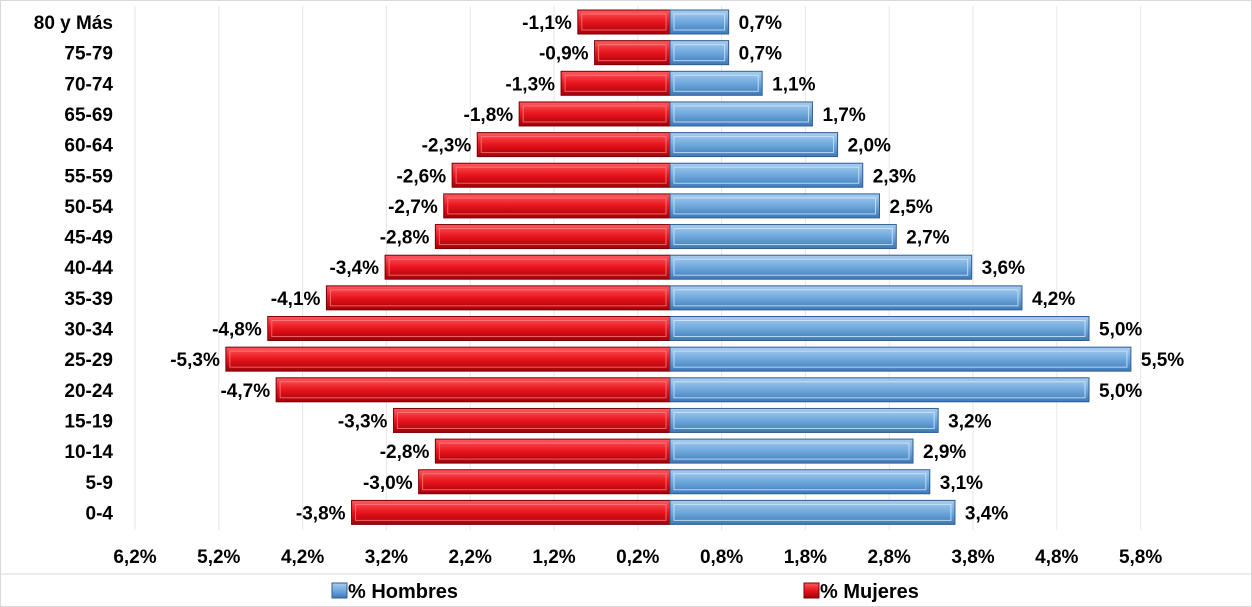  I want to click on data-label-hombres: 2,5%, so click(911, 207).